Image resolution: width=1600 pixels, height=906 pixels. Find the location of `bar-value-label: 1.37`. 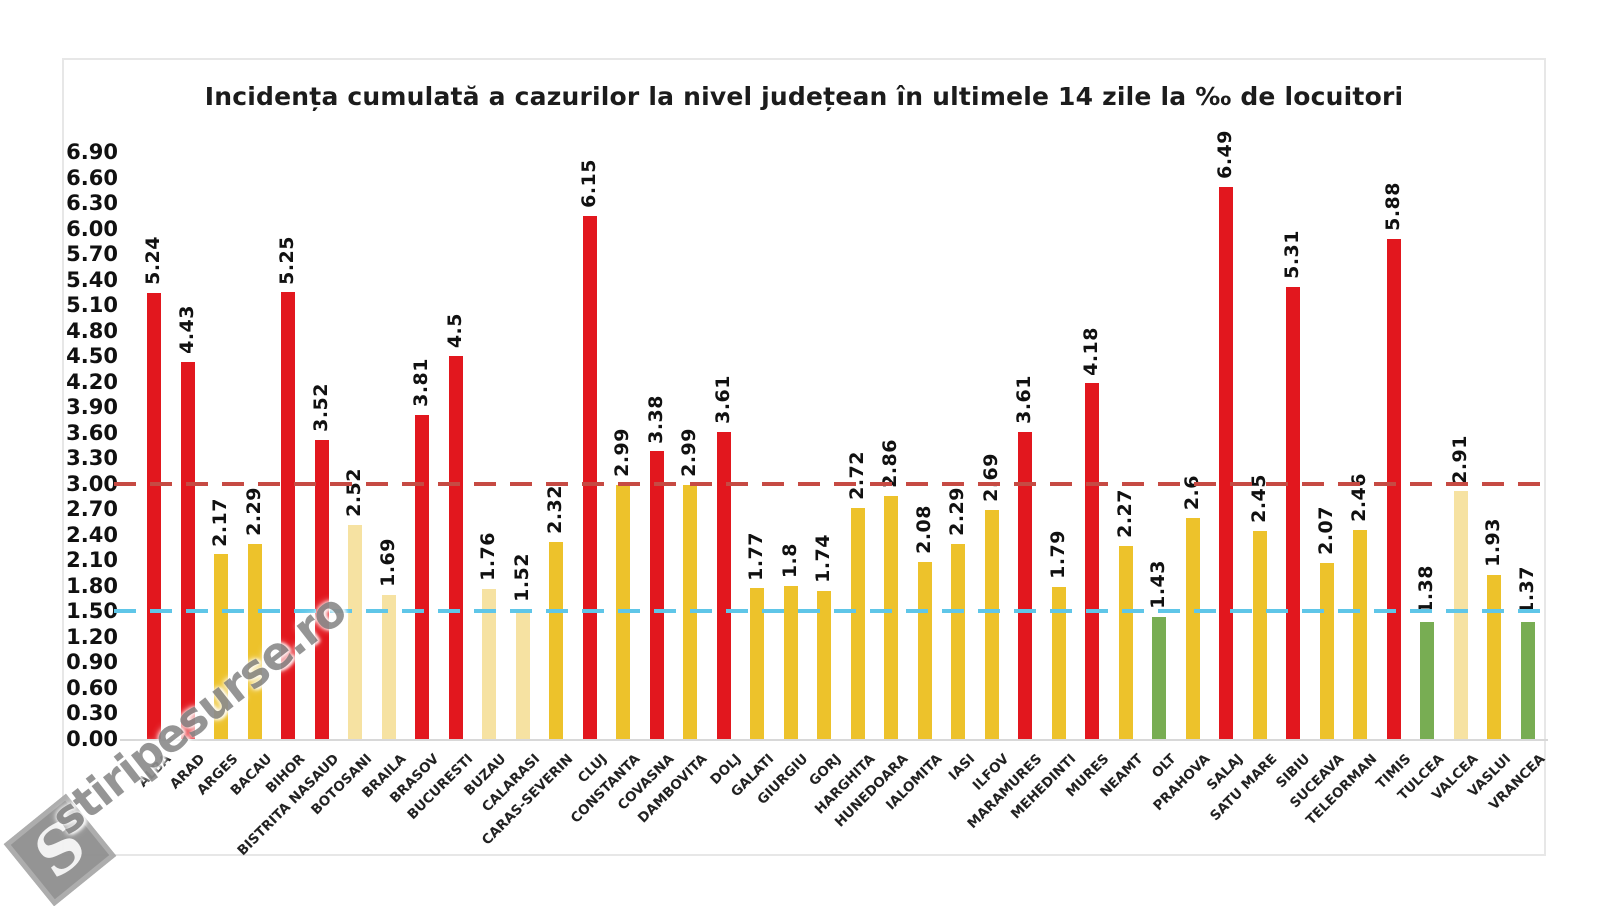

bar-value-label: 1.37 is located at coordinates (1526, 590).